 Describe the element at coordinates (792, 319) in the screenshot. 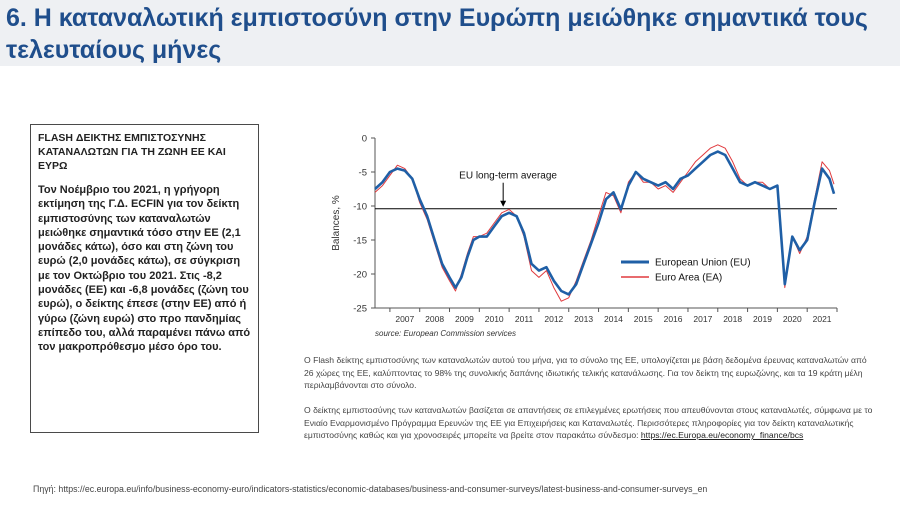

I see `x-tick-label: 2020` at that location.